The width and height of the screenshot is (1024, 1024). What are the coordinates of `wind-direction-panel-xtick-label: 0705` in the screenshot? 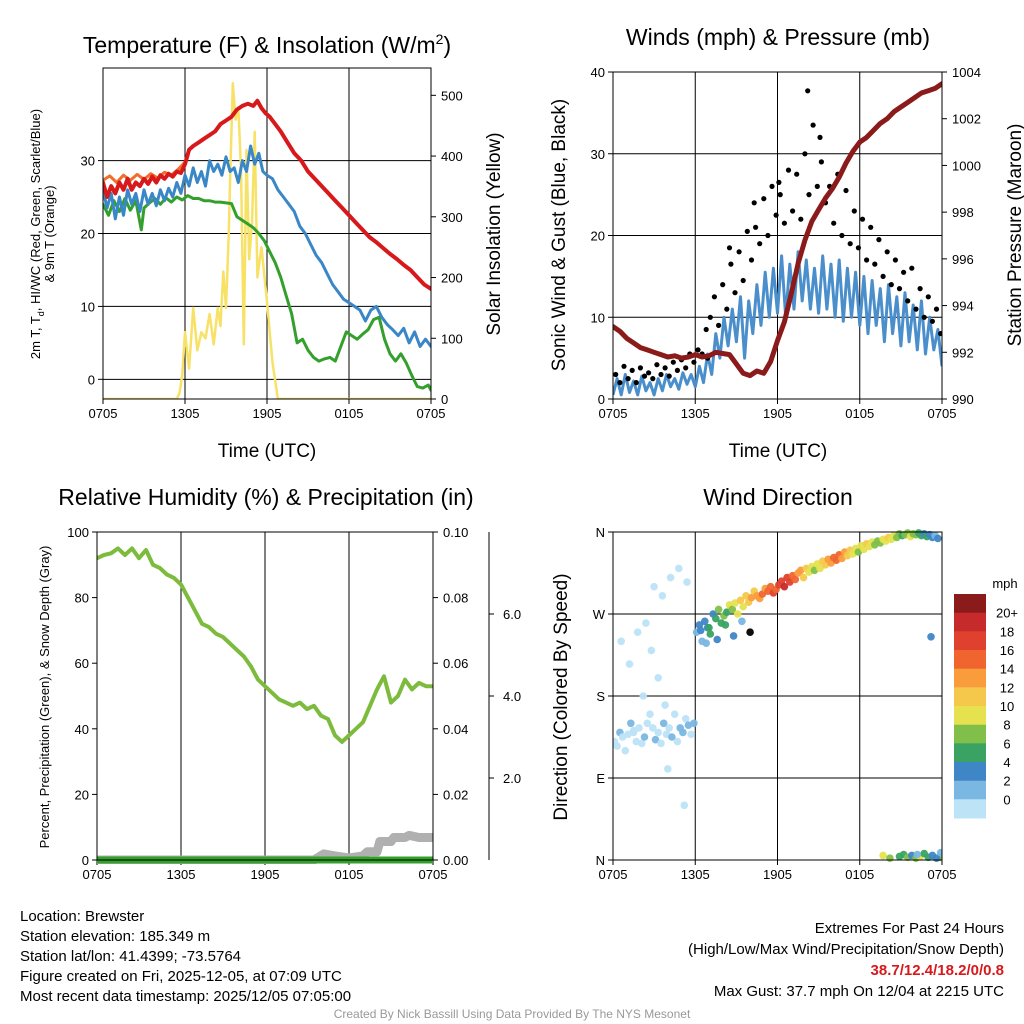 It's located at (942, 874).